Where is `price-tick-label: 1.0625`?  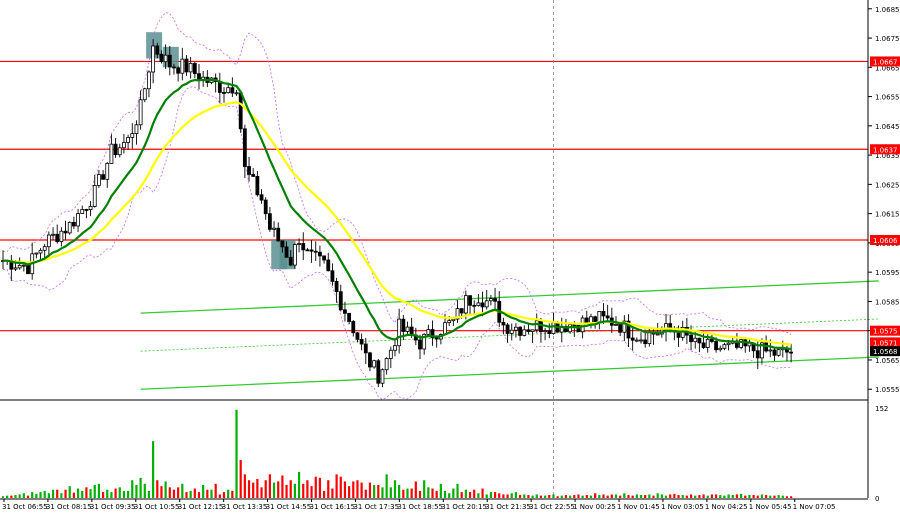 price-tick-label: 1.0625 is located at coordinates (887, 185).